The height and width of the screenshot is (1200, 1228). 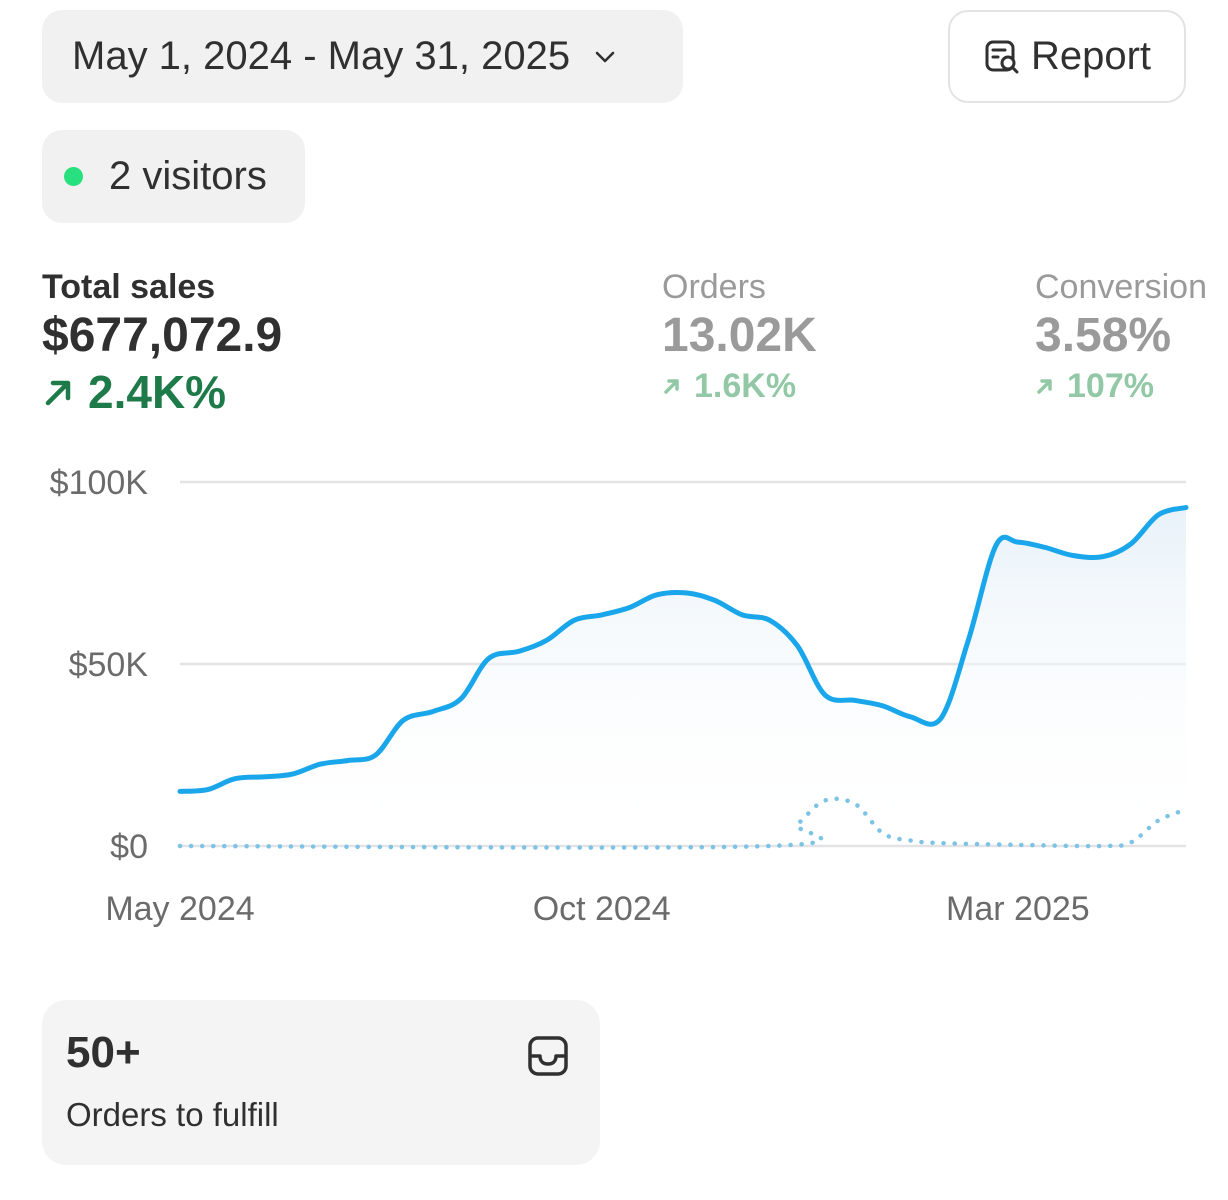 What do you see at coordinates (1103, 335) in the screenshot?
I see `metric-value: 3.58%` at bounding box center [1103, 335].